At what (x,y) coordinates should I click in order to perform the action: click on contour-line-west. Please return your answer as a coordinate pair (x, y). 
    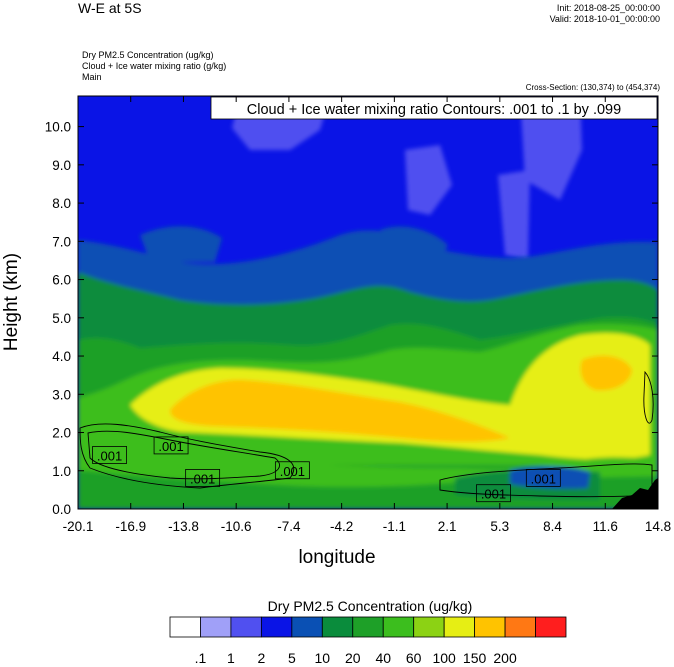
    Looking at the image, I should click on (187, 456).